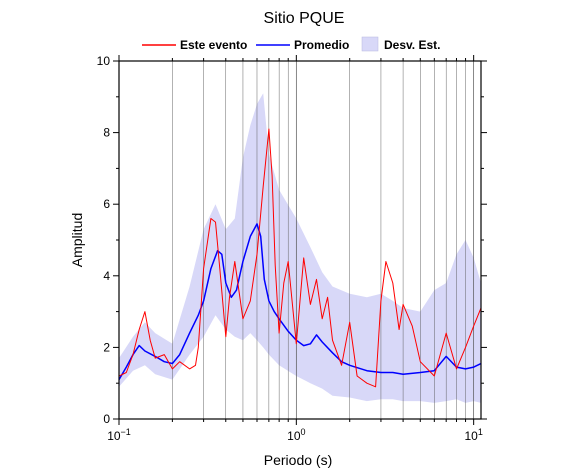 The image size is (586, 475). What do you see at coordinates (473, 435) in the screenshot?
I see `x-tick-label: 10¹` at bounding box center [473, 435].